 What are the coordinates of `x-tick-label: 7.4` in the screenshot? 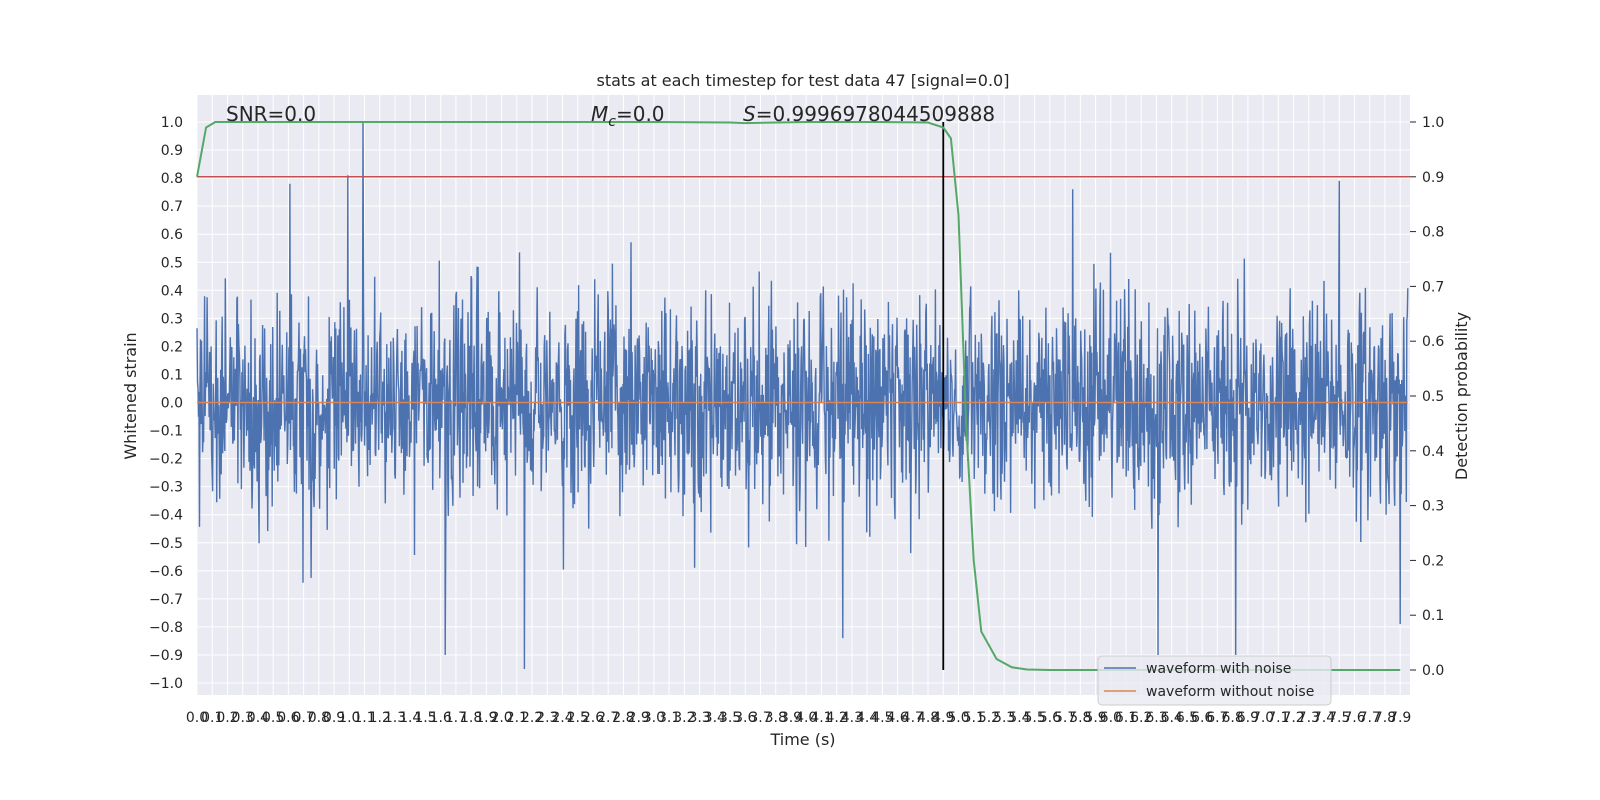 It's located at (1324, 718).